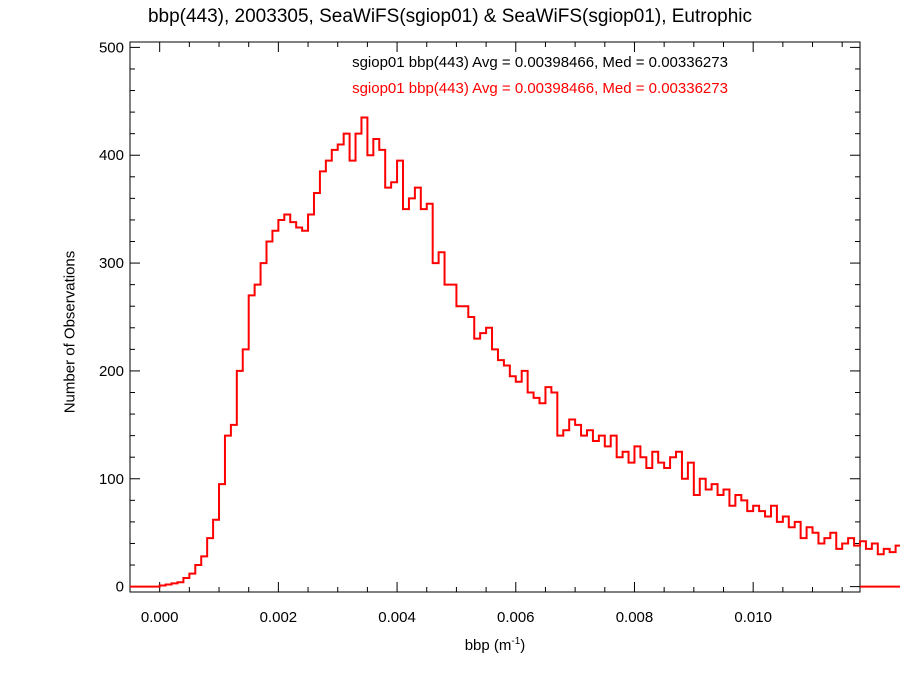 The image size is (900, 675). I want to click on y-tick-label: 300, so click(111, 263).